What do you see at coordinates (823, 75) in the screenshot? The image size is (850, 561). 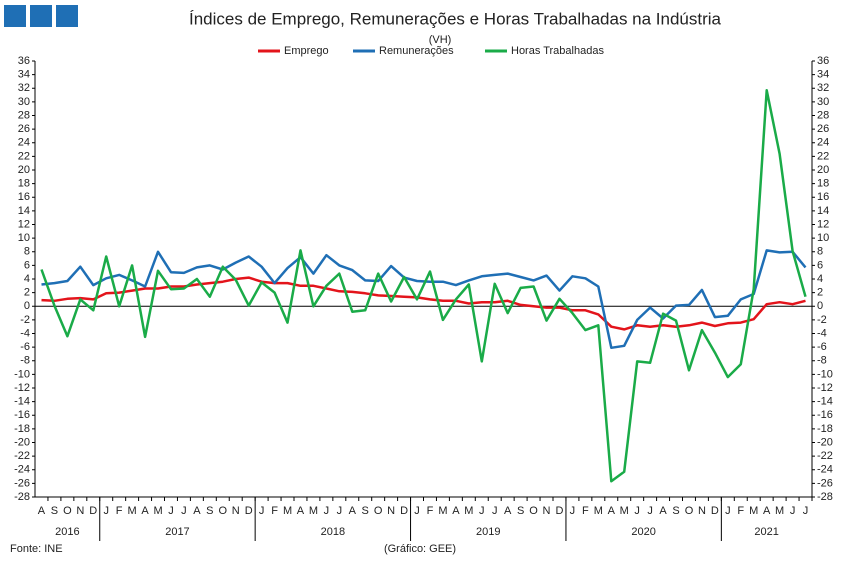 I see `y2-tick-label: 34` at bounding box center [823, 75].